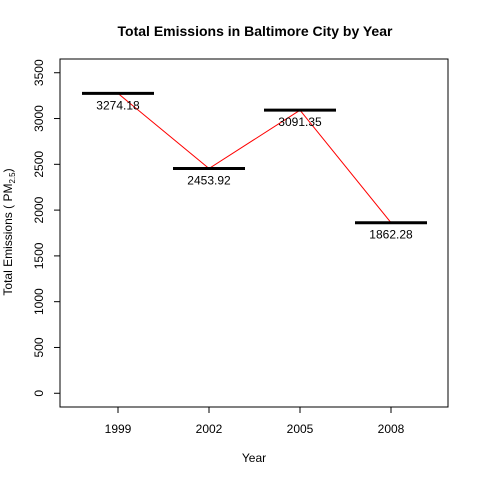 Image resolution: width=480 pixels, height=480 pixels. What do you see at coordinates (391, 235) in the screenshot?
I see `data-label-2008: 1862.28` at bounding box center [391, 235].